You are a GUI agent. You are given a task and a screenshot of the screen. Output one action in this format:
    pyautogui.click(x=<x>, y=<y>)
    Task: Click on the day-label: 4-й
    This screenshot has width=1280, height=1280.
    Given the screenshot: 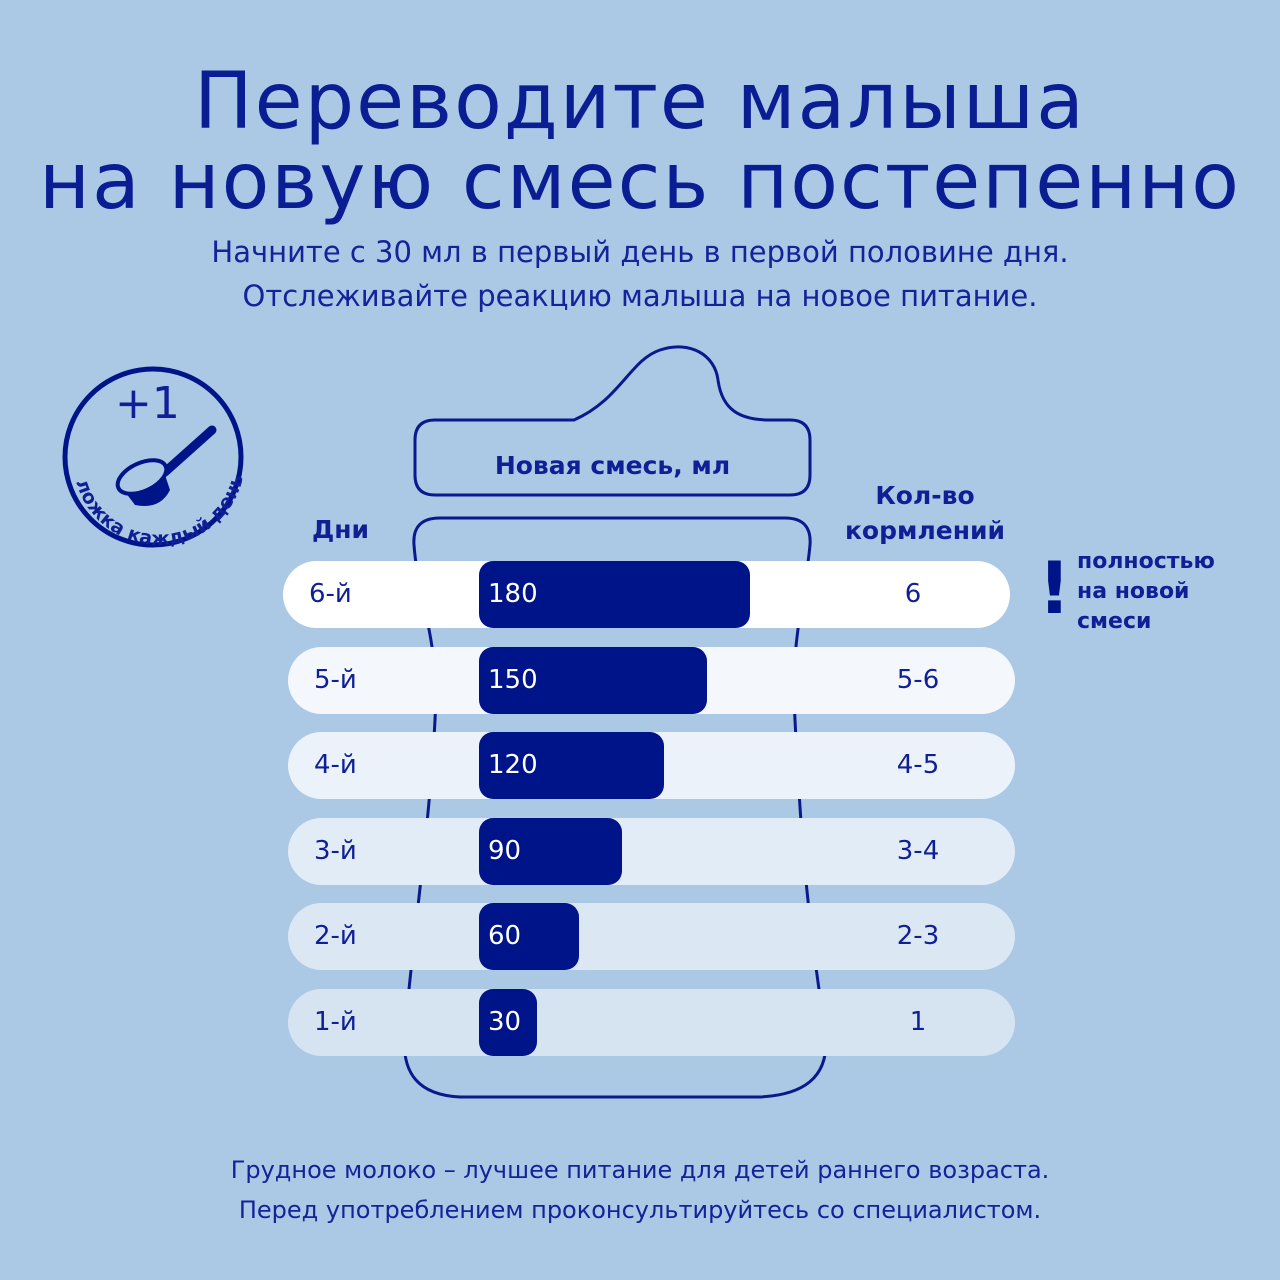 What is the action you would take?
    pyautogui.click(x=335, y=765)
    